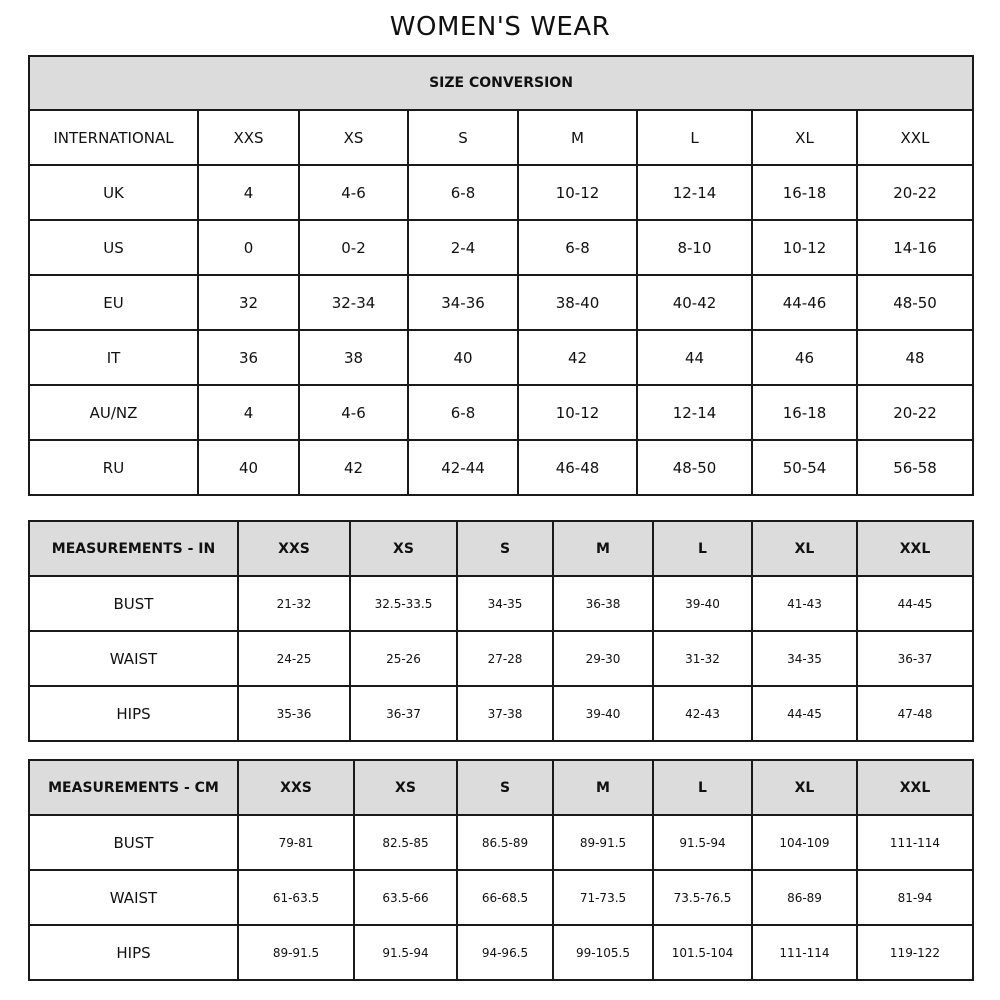 The height and width of the screenshot is (1000, 1000). I want to click on row-label: IT, so click(113, 357).